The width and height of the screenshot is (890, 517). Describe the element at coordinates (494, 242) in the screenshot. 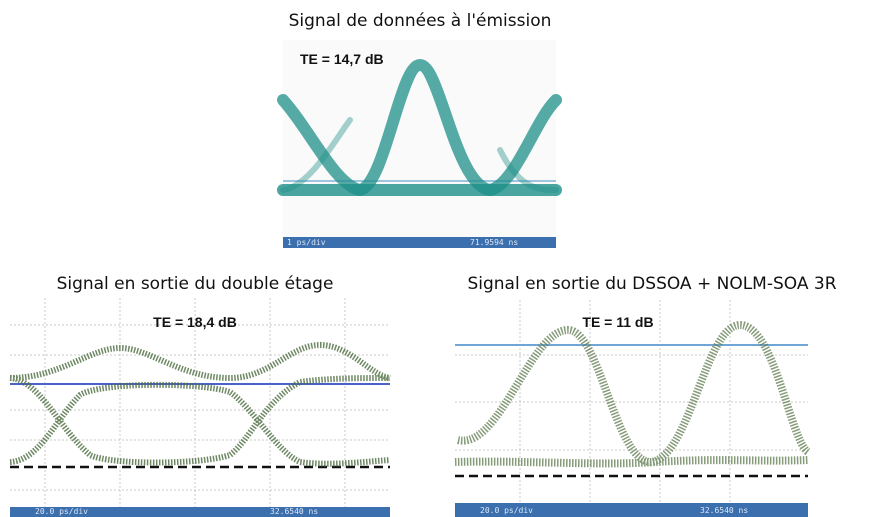

I see `footer-right: 71.9594 ns` at that location.